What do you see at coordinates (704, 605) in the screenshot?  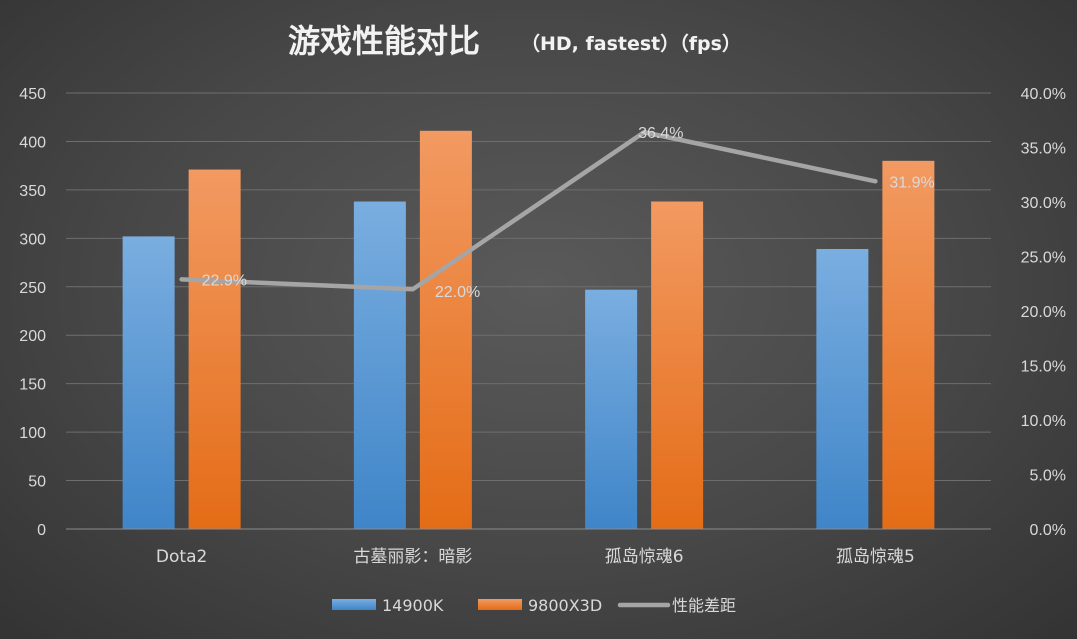 I see `legend-label: 性能差距` at bounding box center [704, 605].